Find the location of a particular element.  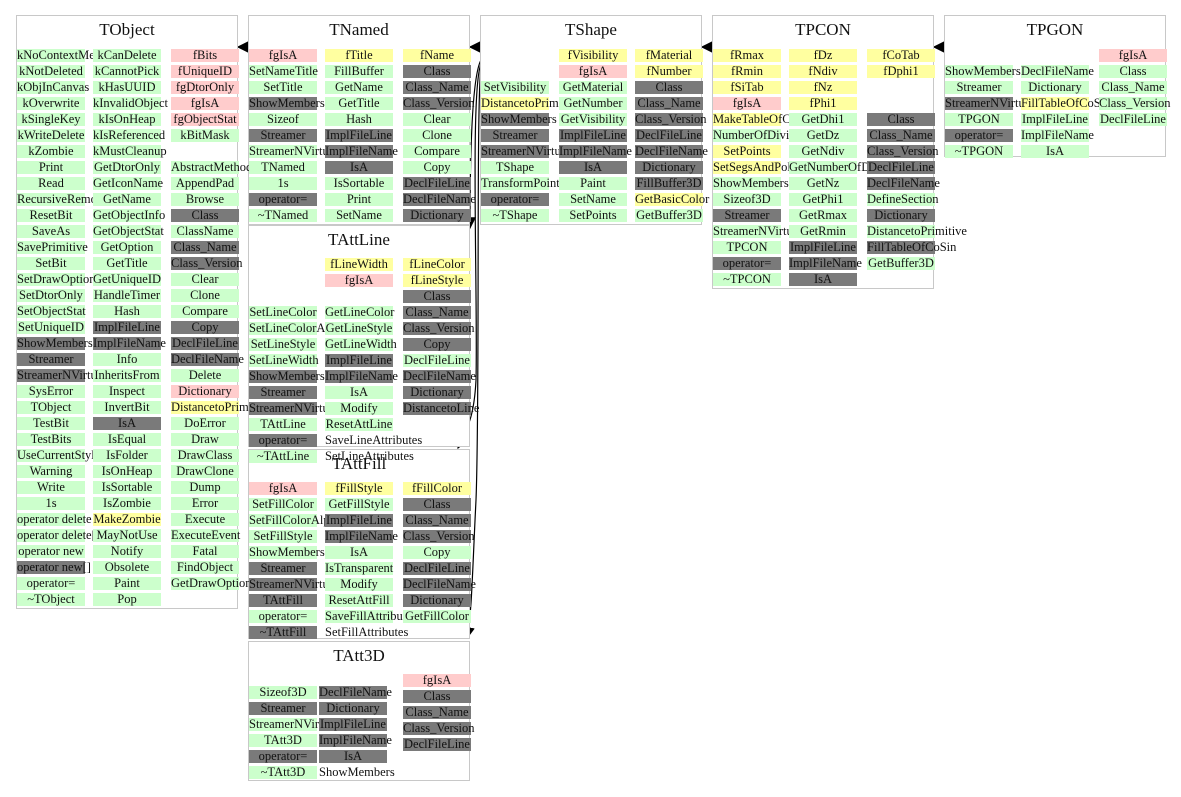

member-tobject-knocontextmenu: kNoContextMenu is located at coordinates (62, 55).